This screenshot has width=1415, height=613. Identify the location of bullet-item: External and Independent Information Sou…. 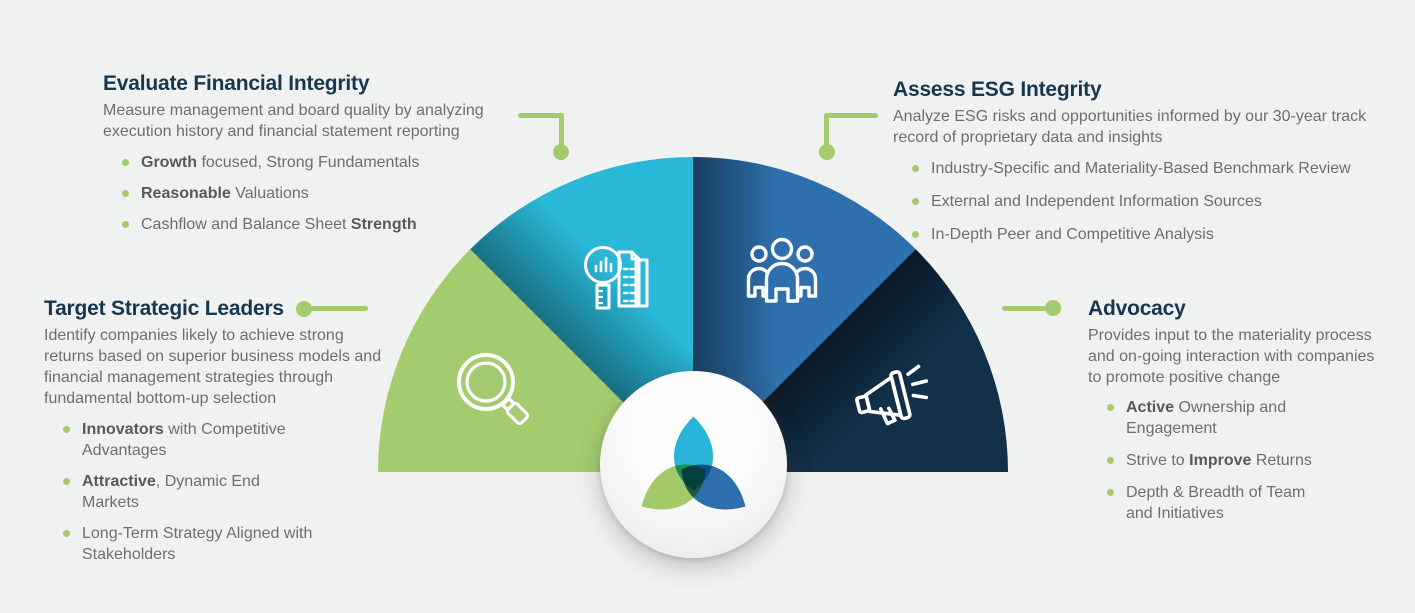
(1141, 201).